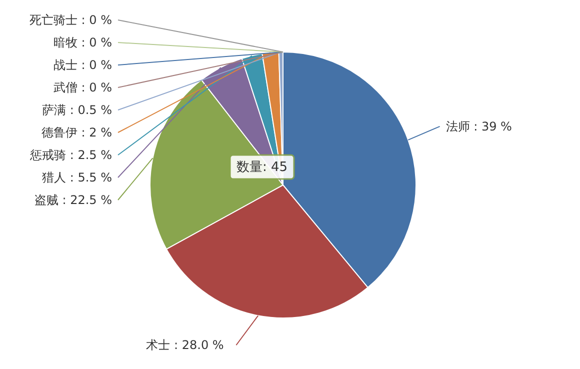 This screenshot has height=369, width=580. What do you see at coordinates (77, 110) in the screenshot?
I see `slice-label: 萨满 : 0.5 %` at bounding box center [77, 110].